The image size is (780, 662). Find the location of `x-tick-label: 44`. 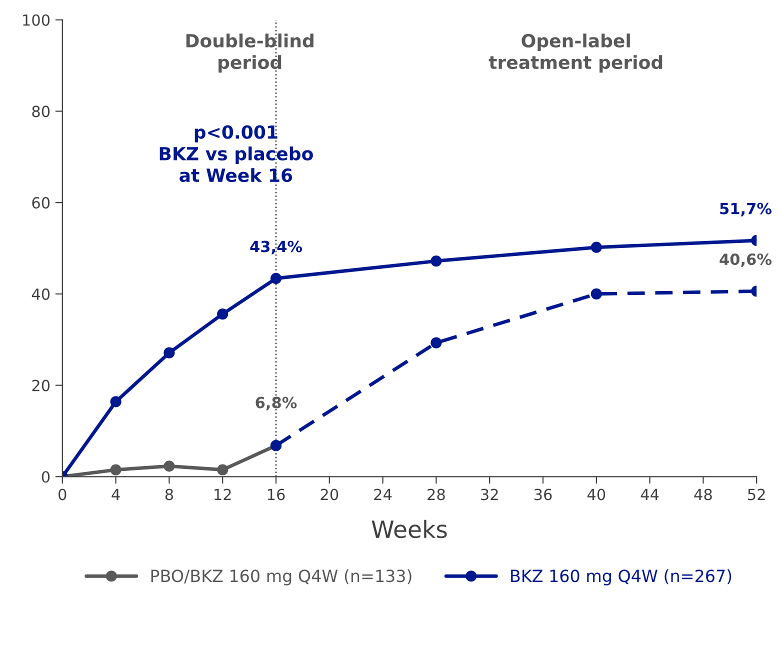

x-tick-label: 44 is located at coordinates (649, 494).